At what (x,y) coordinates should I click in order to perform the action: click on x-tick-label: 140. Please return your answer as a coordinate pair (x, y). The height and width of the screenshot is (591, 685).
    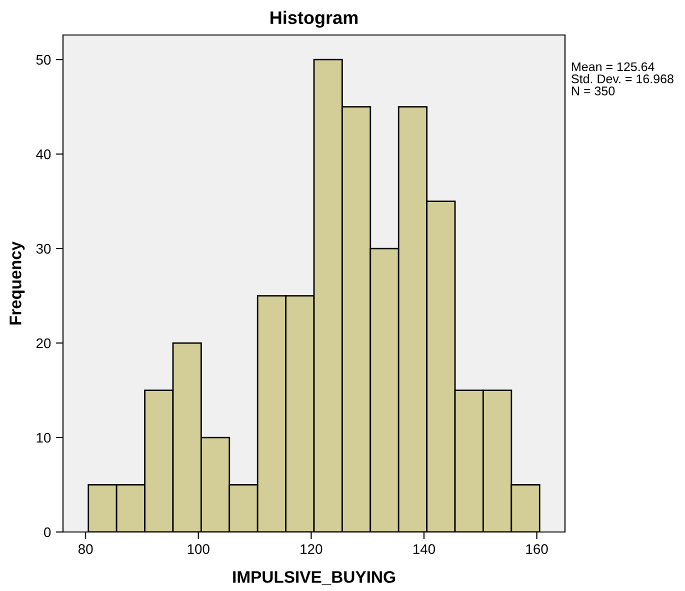
    Looking at the image, I should click on (424, 549).